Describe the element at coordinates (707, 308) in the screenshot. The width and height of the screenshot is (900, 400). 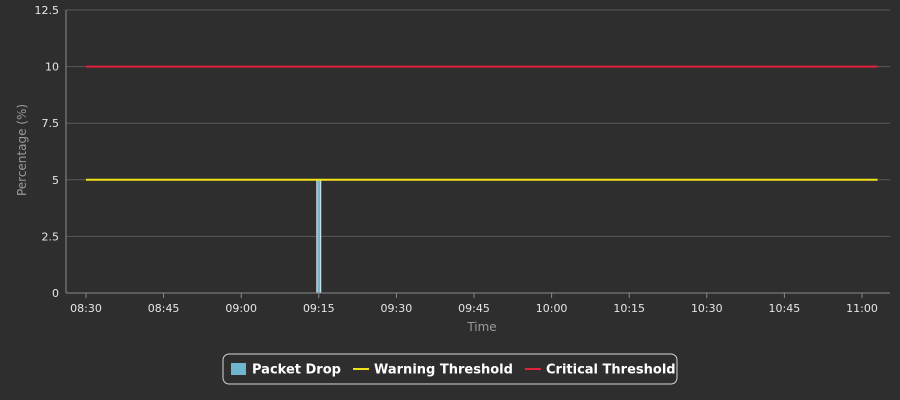
I see `x-tick-label: 10:30` at that location.